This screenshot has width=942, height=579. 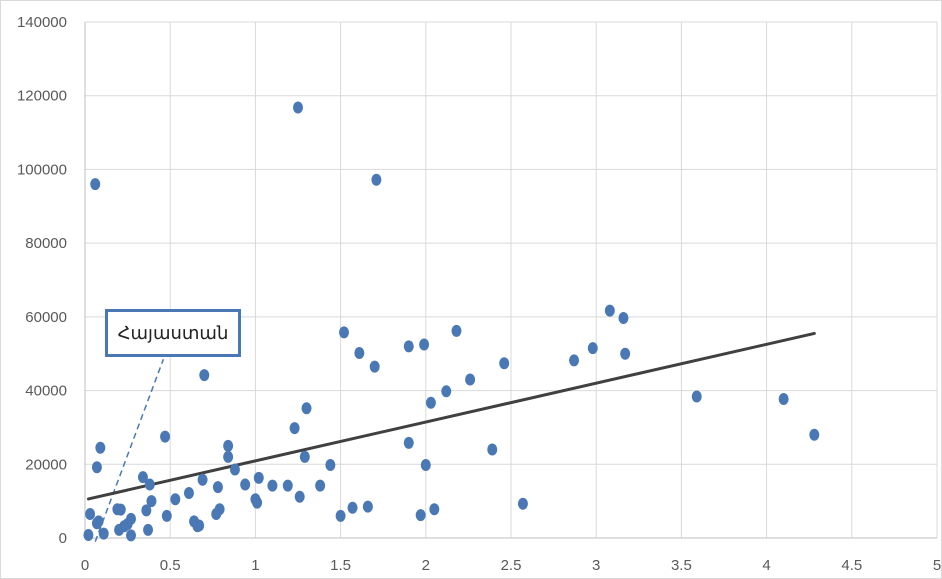 What do you see at coordinates (170, 565) in the screenshot?
I see `x-tick-label: 0.5` at bounding box center [170, 565].